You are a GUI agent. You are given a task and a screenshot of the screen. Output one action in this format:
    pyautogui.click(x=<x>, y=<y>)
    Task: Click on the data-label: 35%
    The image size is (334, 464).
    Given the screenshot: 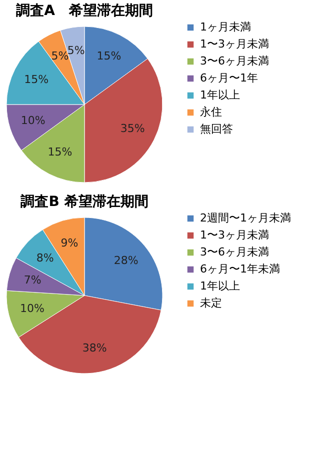 What is the action you would take?
    pyautogui.click(x=132, y=129)
    